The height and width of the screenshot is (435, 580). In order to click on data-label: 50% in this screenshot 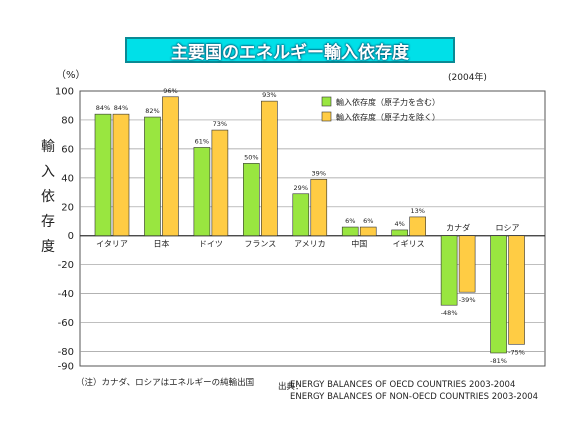, I will do `click(251, 157)`.